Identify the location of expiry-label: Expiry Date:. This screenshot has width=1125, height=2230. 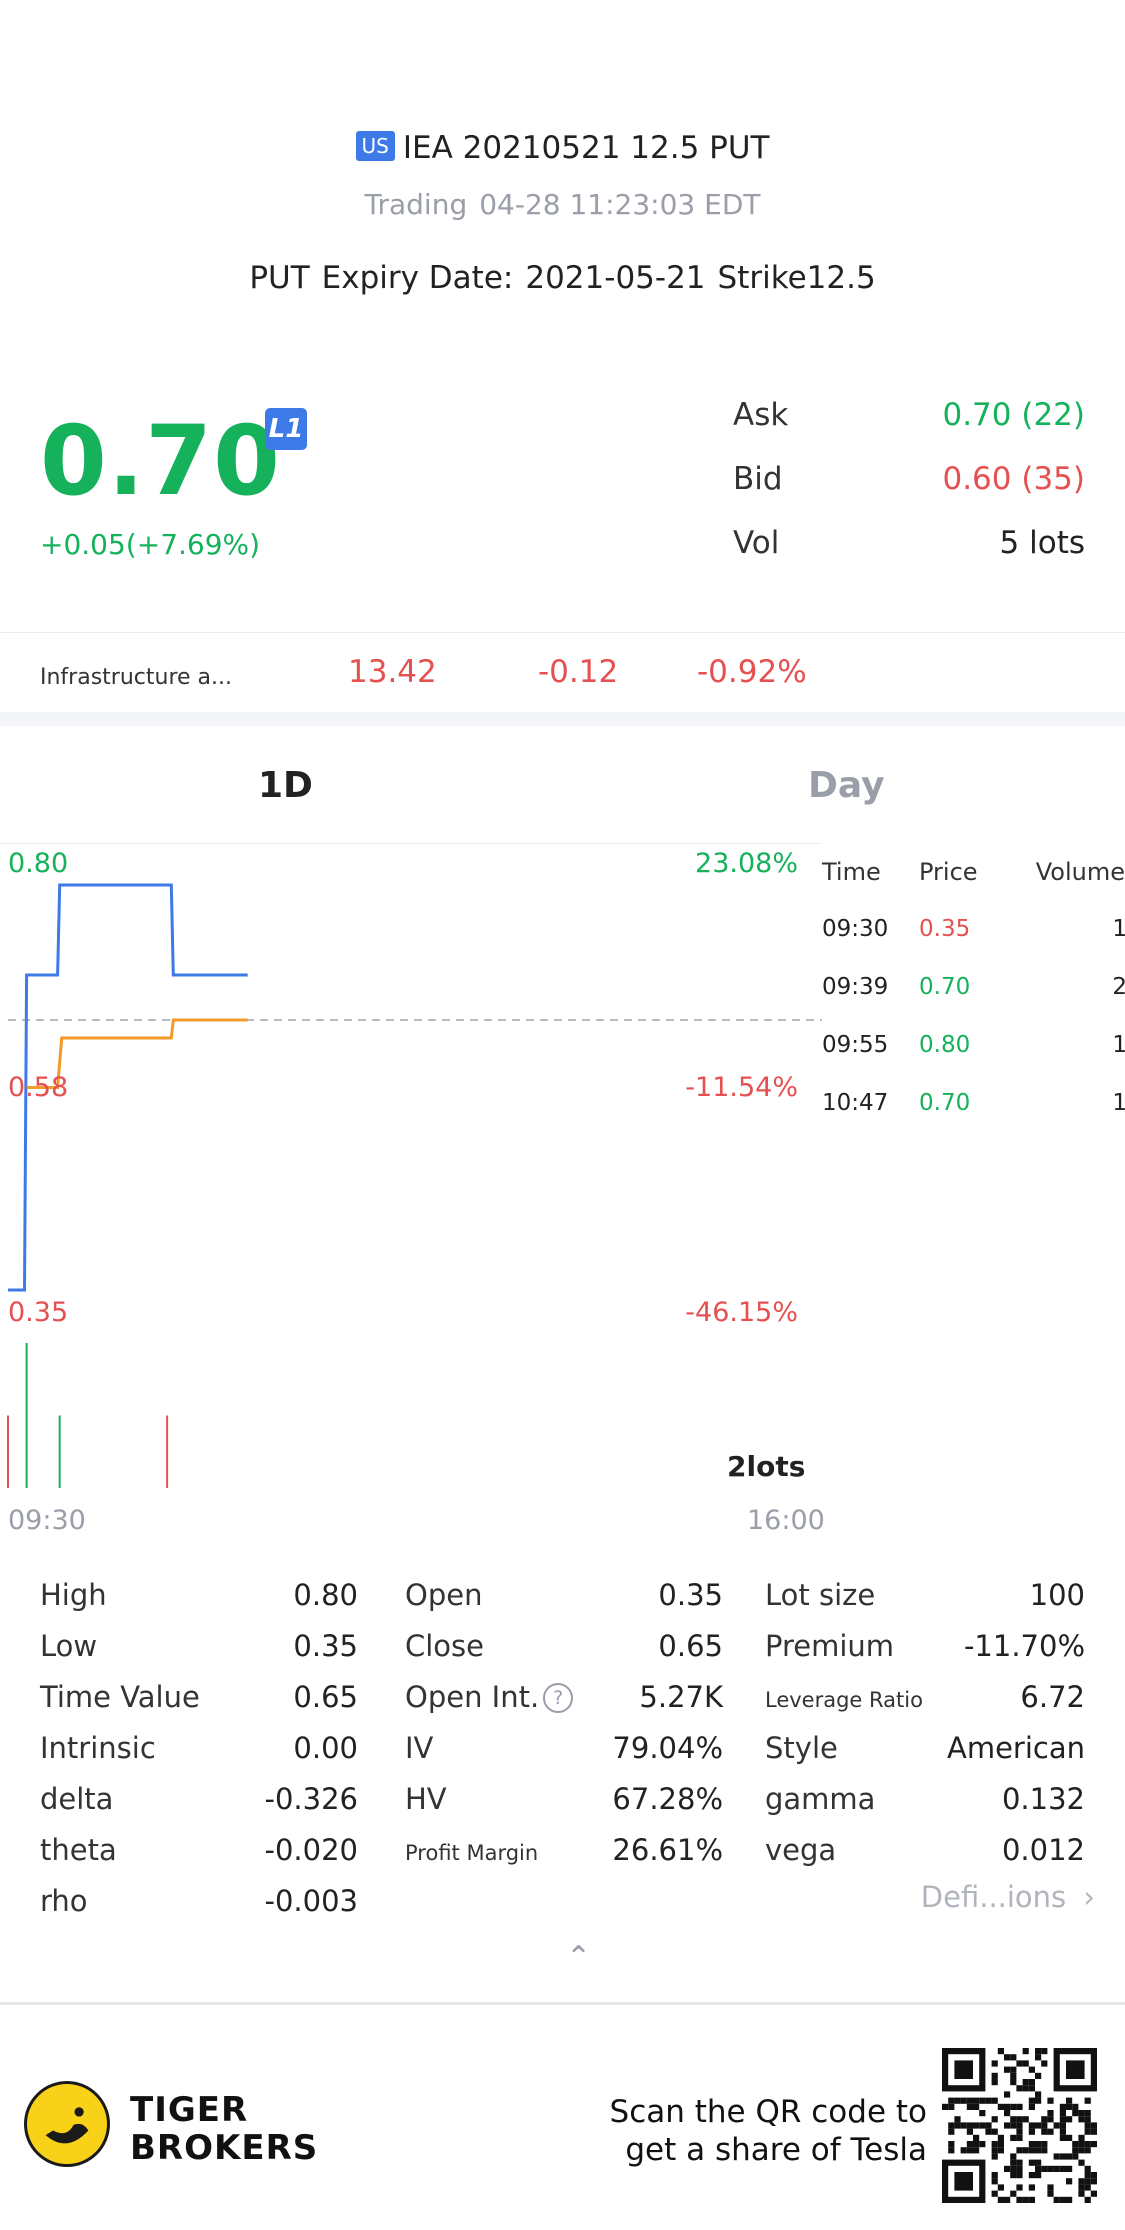
(417, 278).